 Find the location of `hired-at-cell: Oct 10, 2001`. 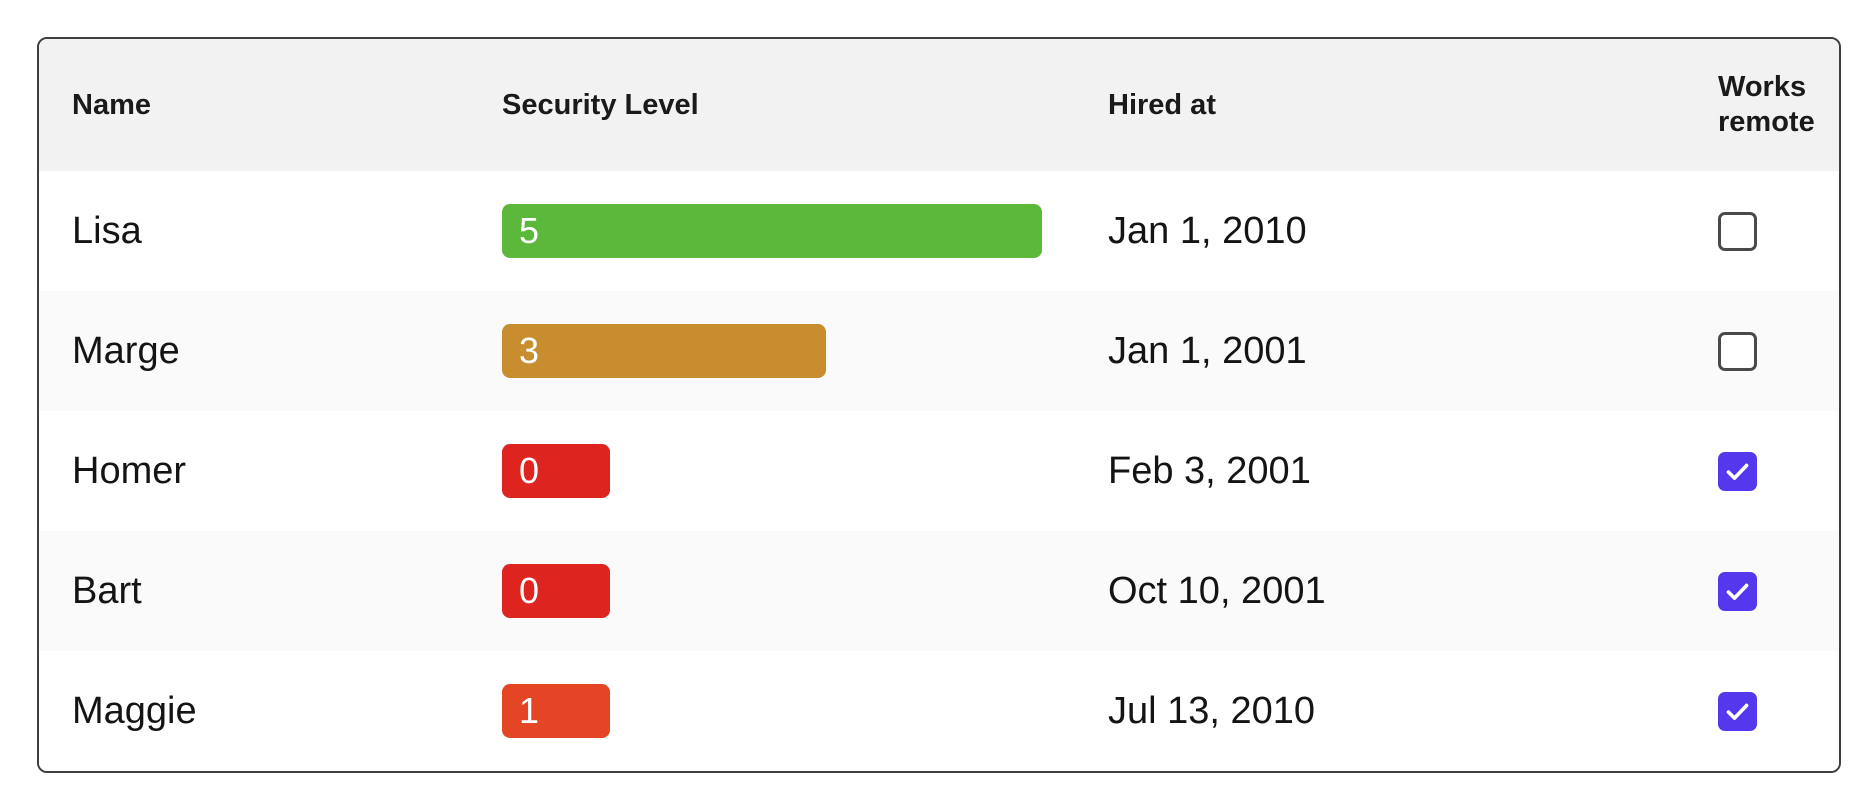

hired-at-cell: Oct 10, 2001 is located at coordinates (1217, 590).